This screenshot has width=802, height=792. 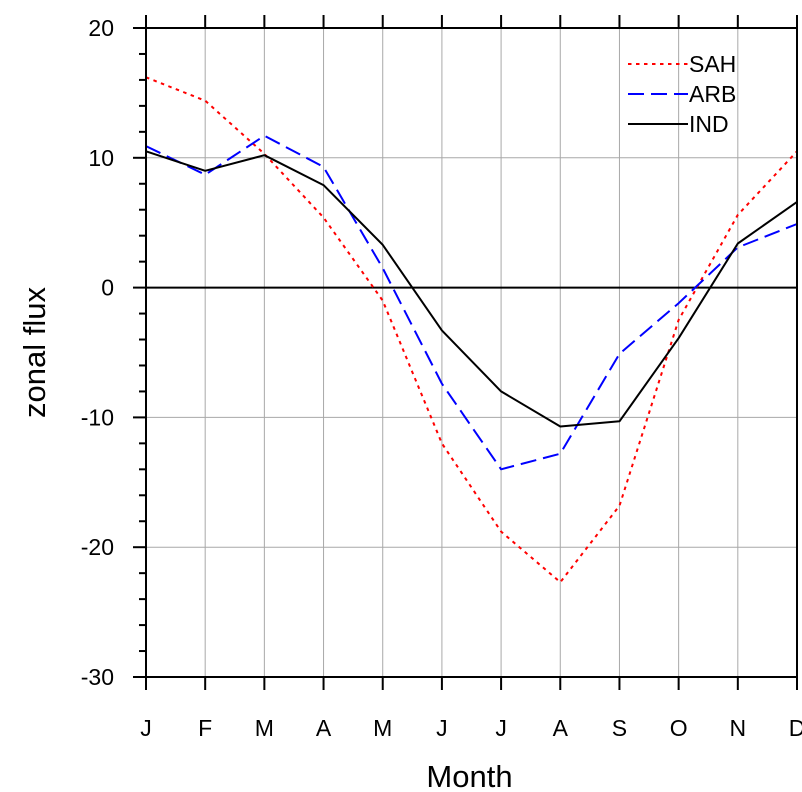 I want to click on x-tick-label-4: M, so click(x=382, y=728).